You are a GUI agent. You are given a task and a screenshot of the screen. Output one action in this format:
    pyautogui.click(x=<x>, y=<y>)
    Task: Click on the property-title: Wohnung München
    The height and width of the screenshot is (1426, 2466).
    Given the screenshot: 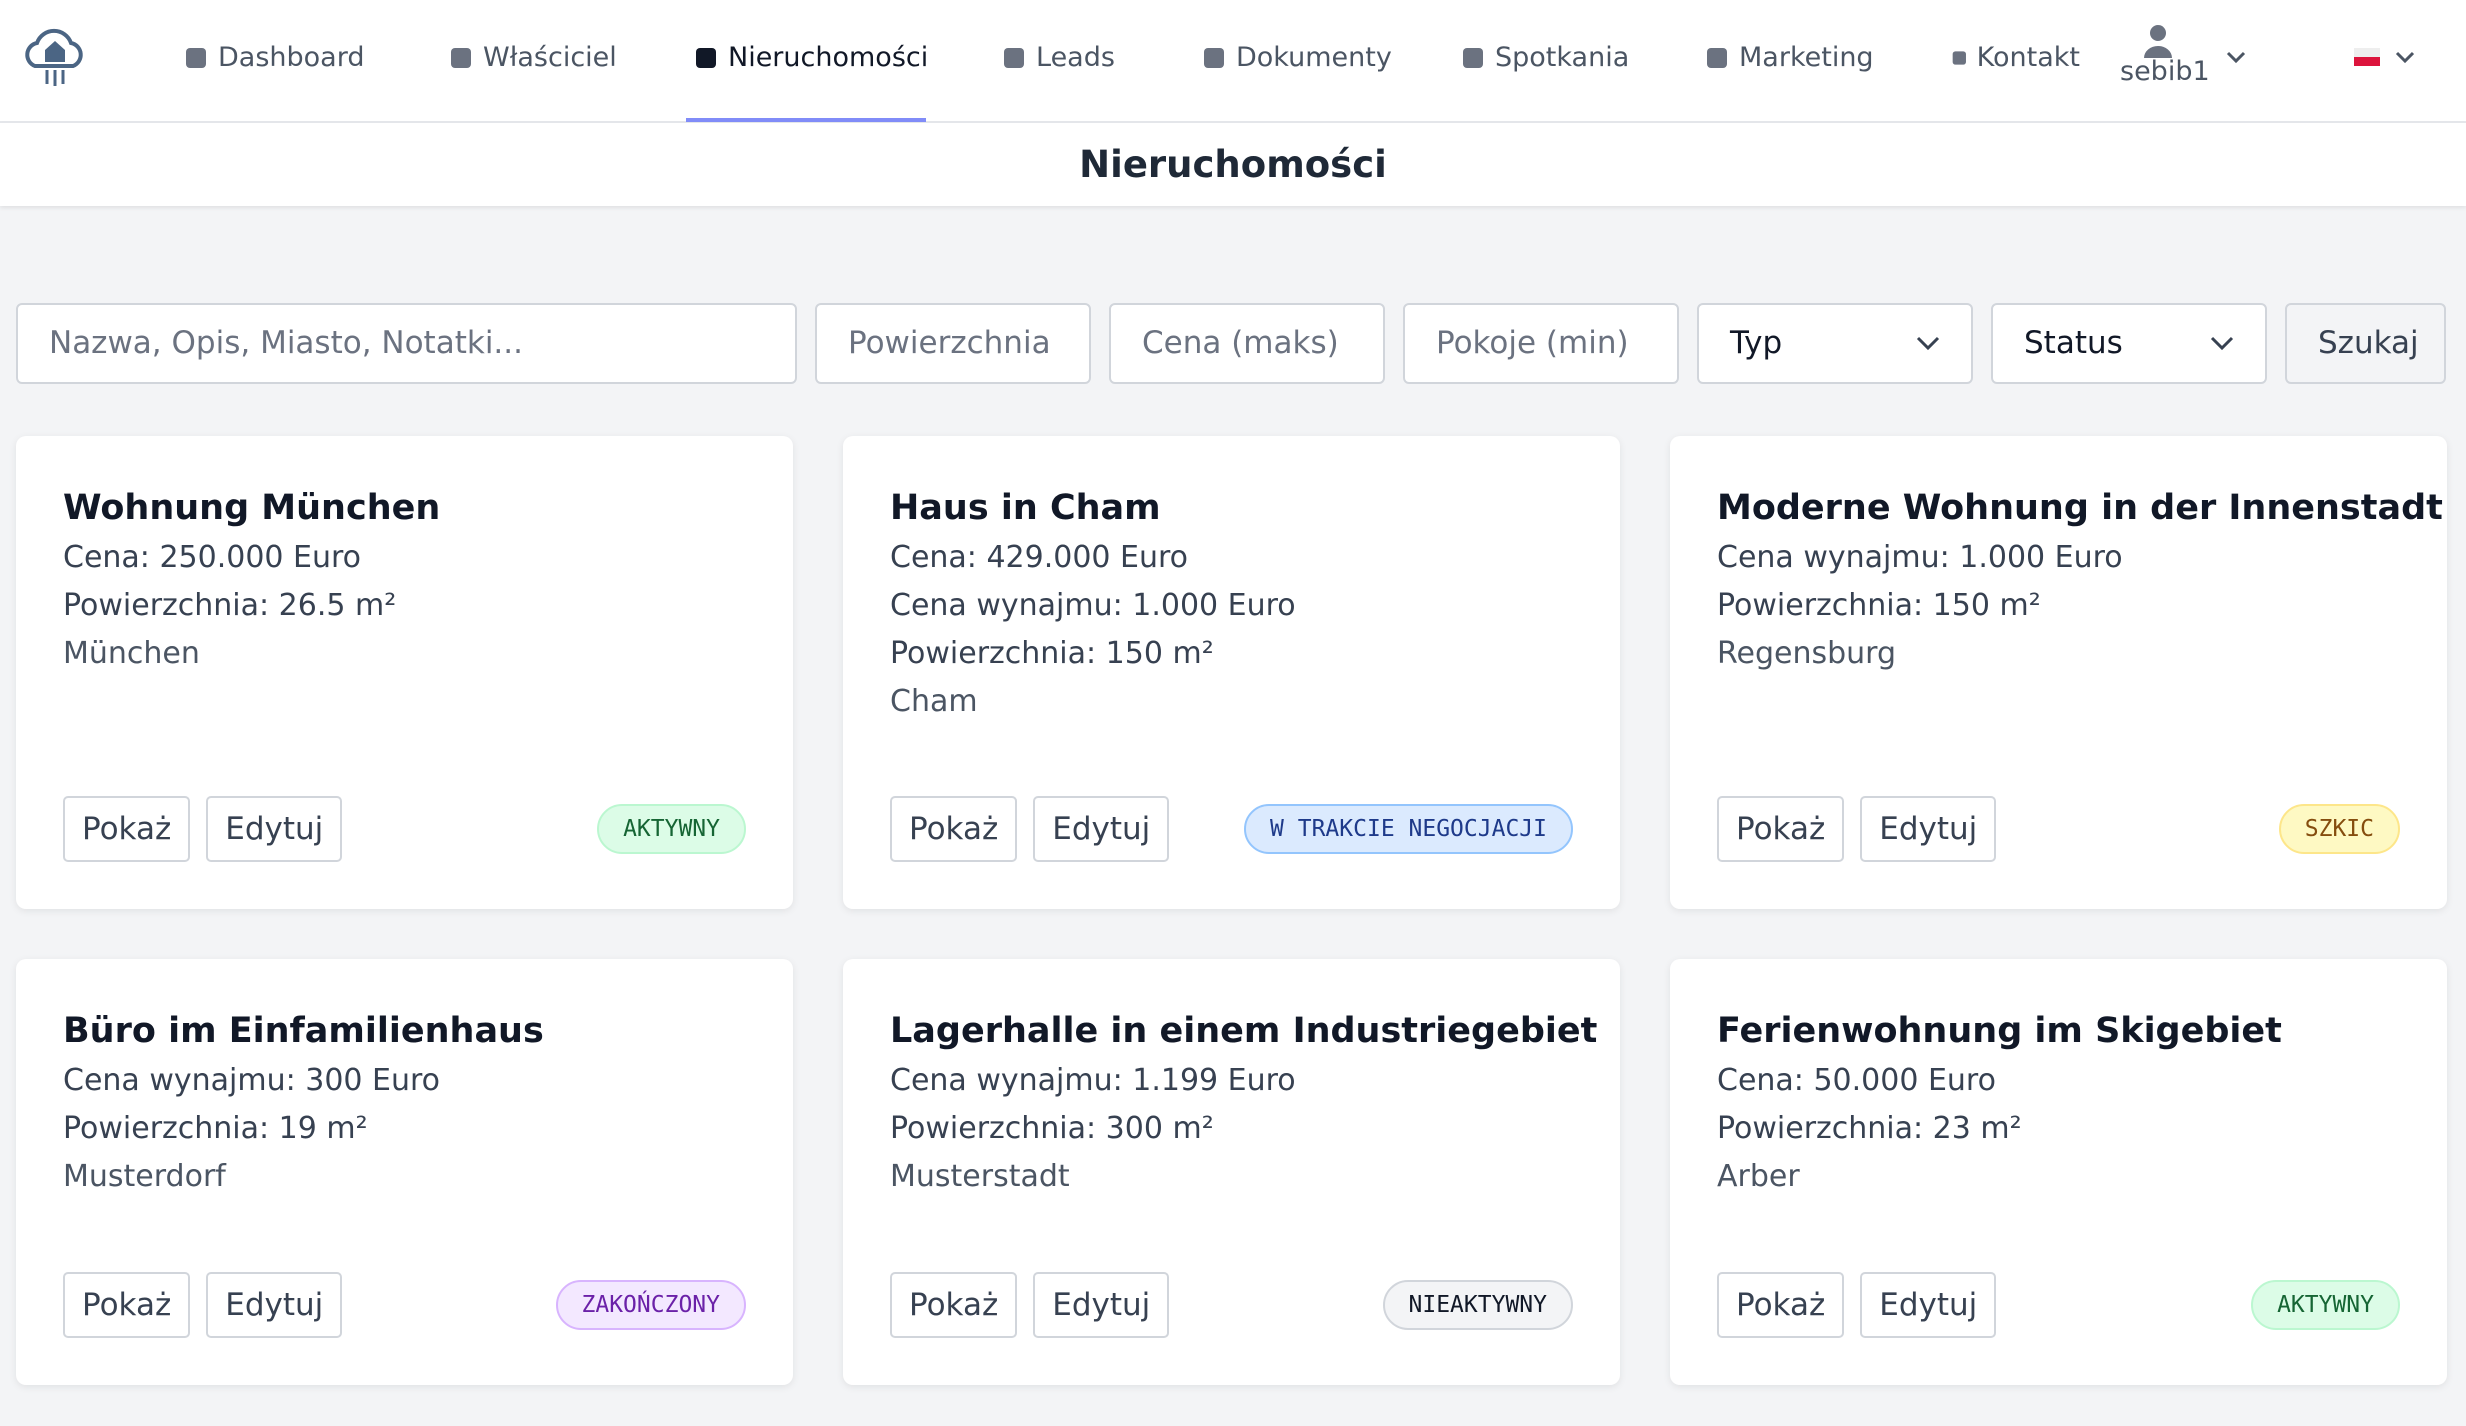 What is the action you would take?
    pyautogui.click(x=252, y=508)
    